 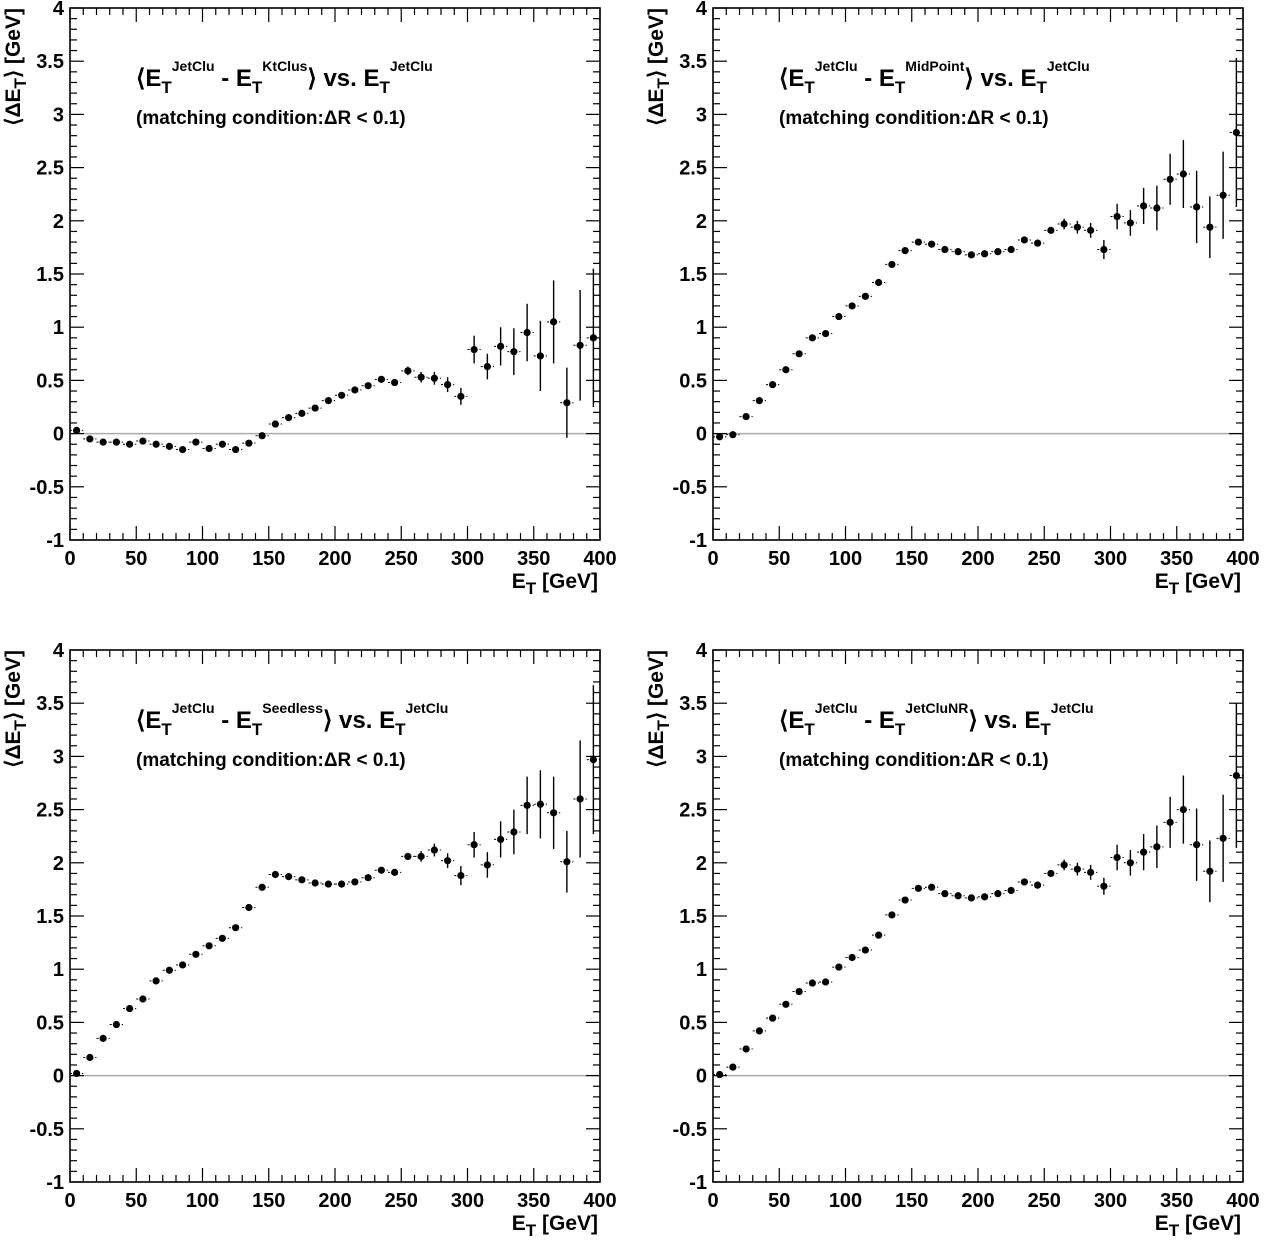 I want to click on x-axis-title-sub: T, so click(x=531, y=588).